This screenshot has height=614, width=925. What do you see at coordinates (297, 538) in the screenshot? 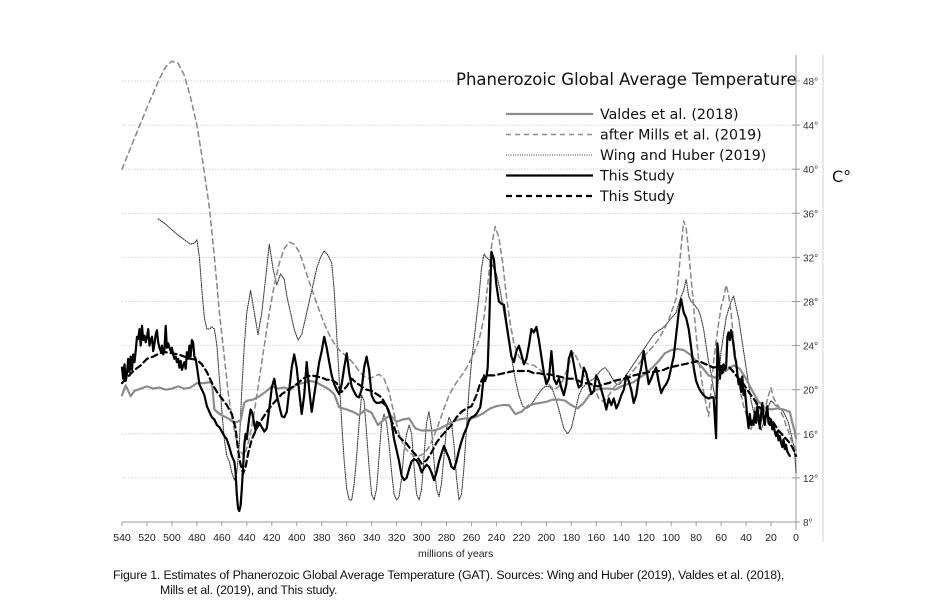
I see `x-tick-label: 400` at bounding box center [297, 538].